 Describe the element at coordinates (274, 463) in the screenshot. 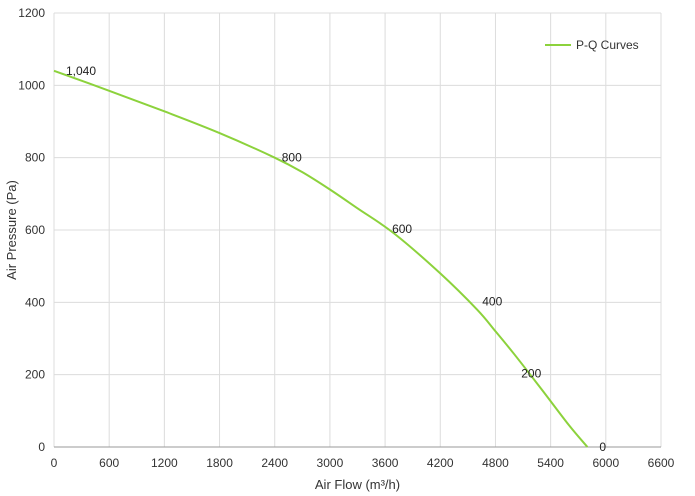

I see `x-tick-label: 2400` at that location.